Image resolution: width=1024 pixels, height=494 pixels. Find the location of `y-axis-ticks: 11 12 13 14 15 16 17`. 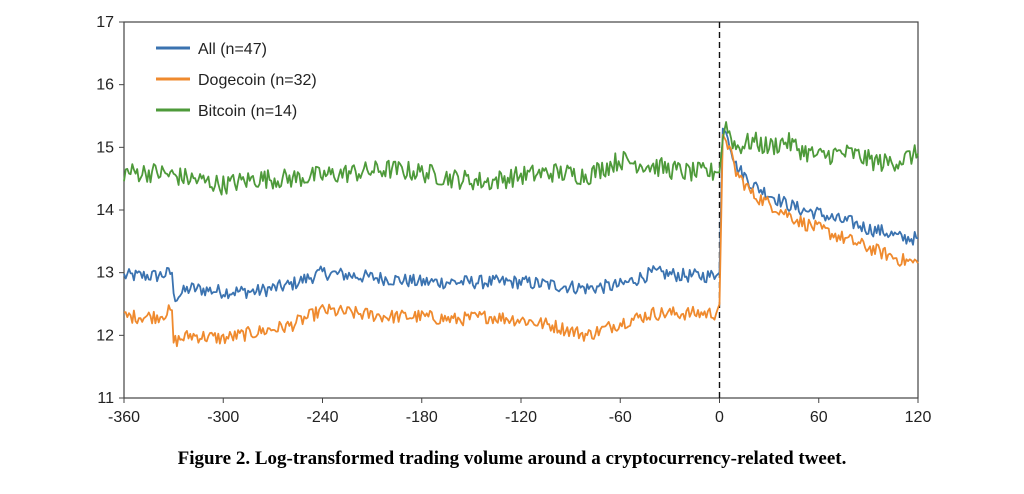

y-axis-ticks: 11 12 13 14 15 16 17 is located at coordinates (110, 210).